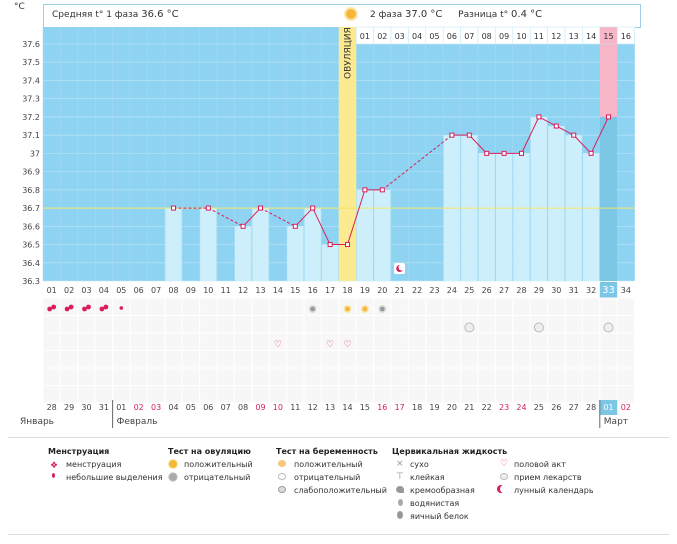  What do you see at coordinates (483, 15) in the screenshot?
I see `diff-label: Разница t°` at bounding box center [483, 15].